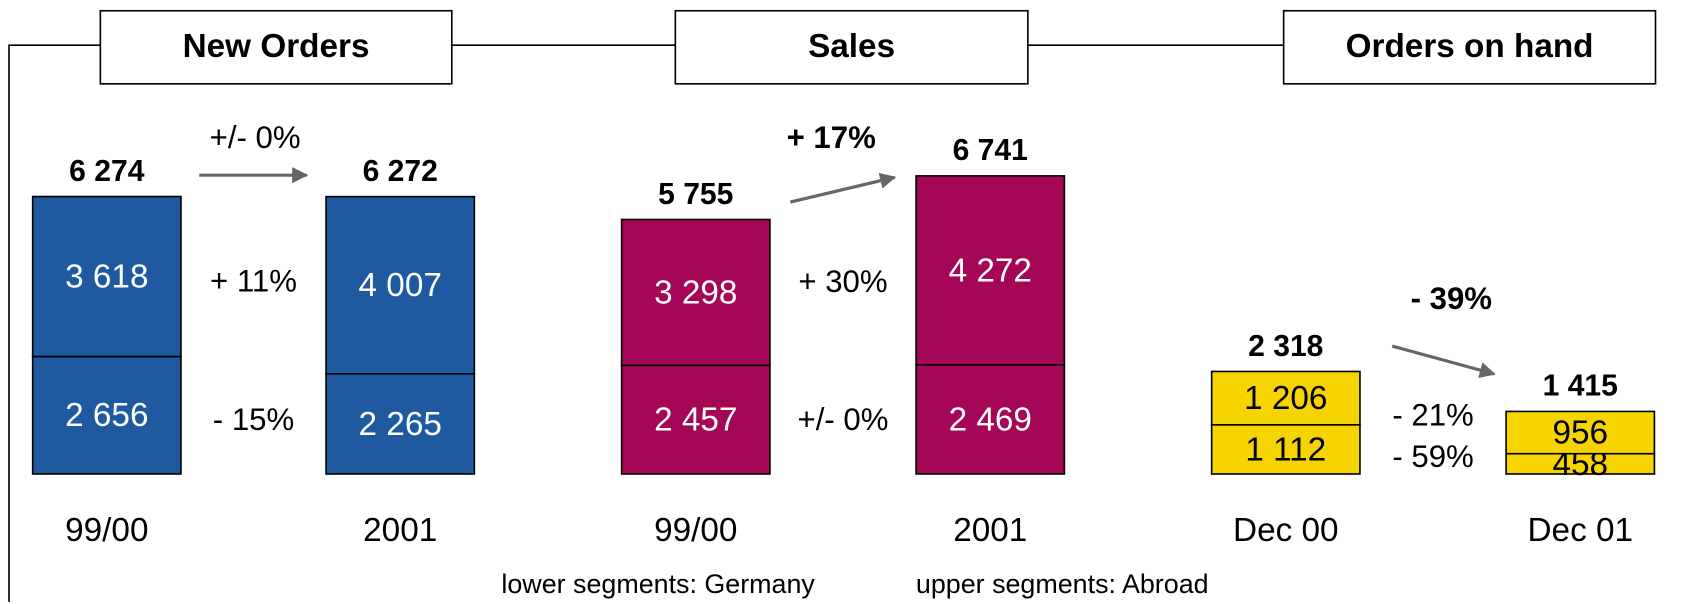 The height and width of the screenshot is (604, 1686). What do you see at coordinates (658, 584) in the screenshot?
I see `legend-text: lower segments: Germany` at bounding box center [658, 584].